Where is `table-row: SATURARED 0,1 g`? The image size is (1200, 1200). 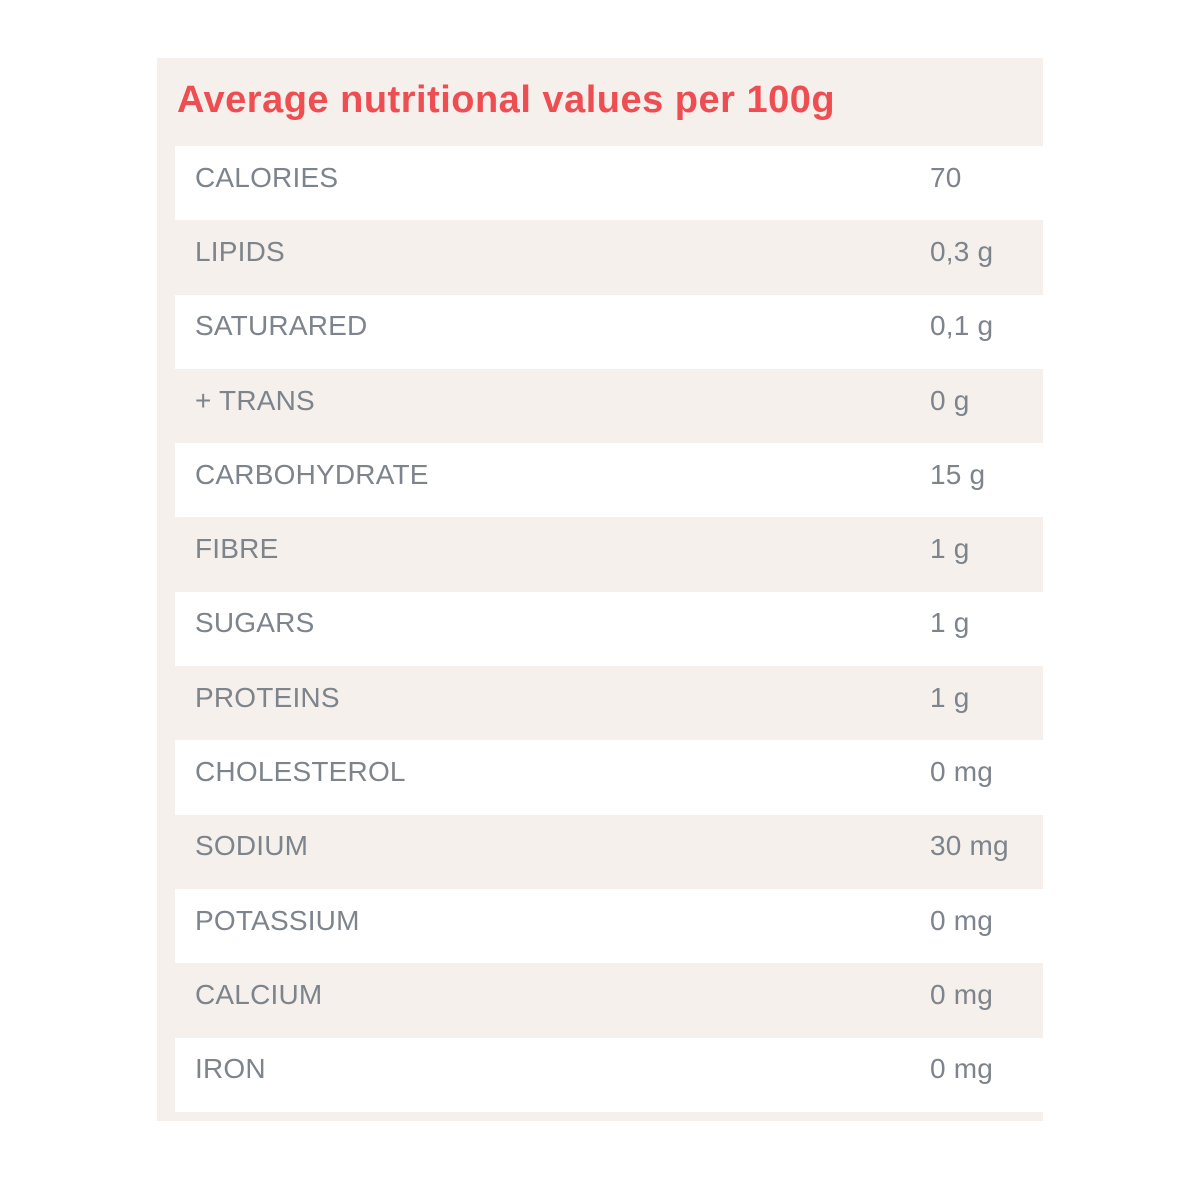 table-row: SATURARED 0,1 g is located at coordinates (609, 331).